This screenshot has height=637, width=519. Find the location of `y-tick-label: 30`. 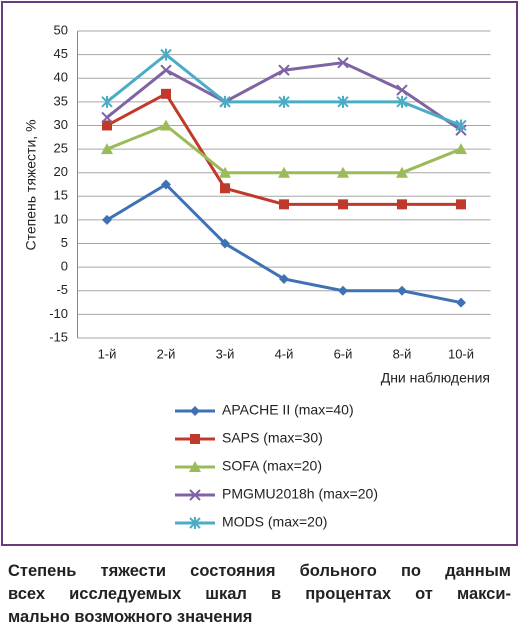

y-tick-label: 30 is located at coordinates (61, 124).